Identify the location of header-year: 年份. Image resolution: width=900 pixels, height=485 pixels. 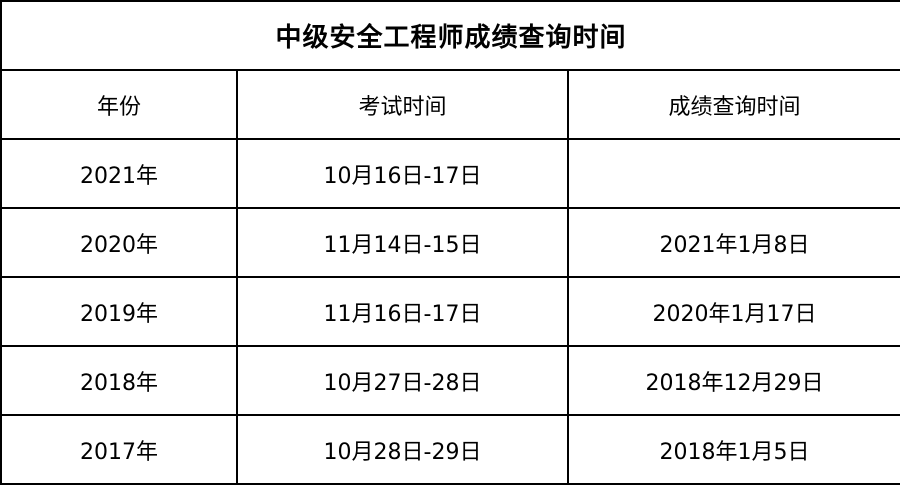
(119, 104).